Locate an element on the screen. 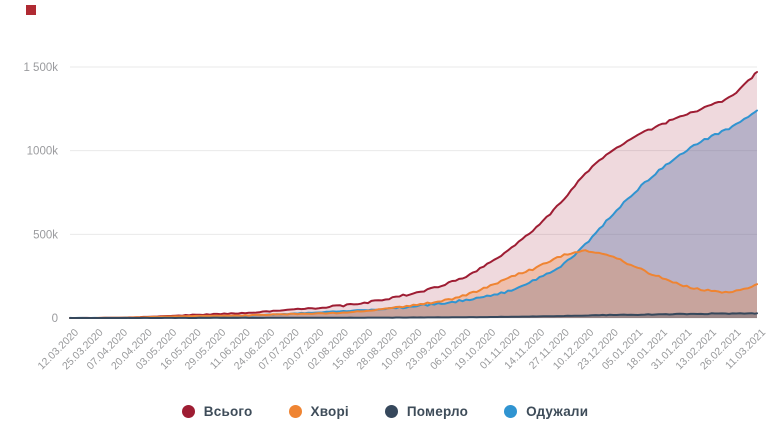 Image resolution: width=770 pixels, height=432 pixels. chart-legend: Всього Хворі Померло Одужали is located at coordinates (385, 411).